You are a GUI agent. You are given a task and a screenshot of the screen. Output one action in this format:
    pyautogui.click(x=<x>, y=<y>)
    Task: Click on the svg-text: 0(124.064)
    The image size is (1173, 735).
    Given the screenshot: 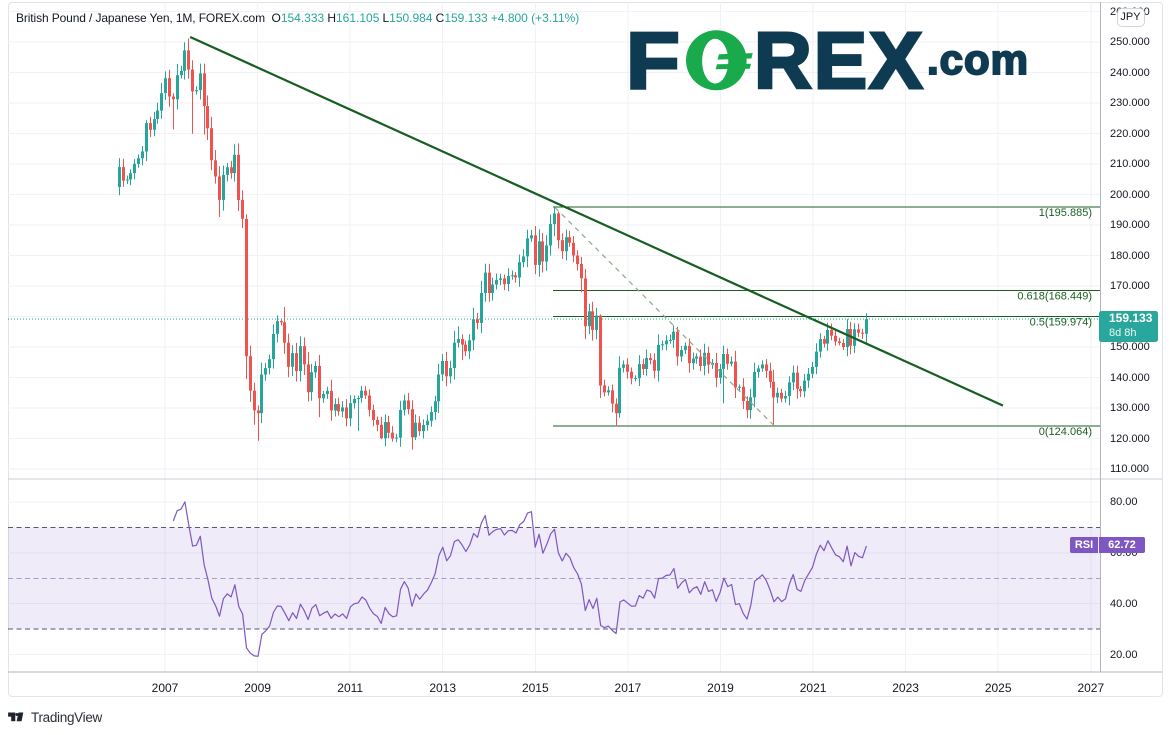 What is the action you would take?
    pyautogui.click(x=1065, y=432)
    